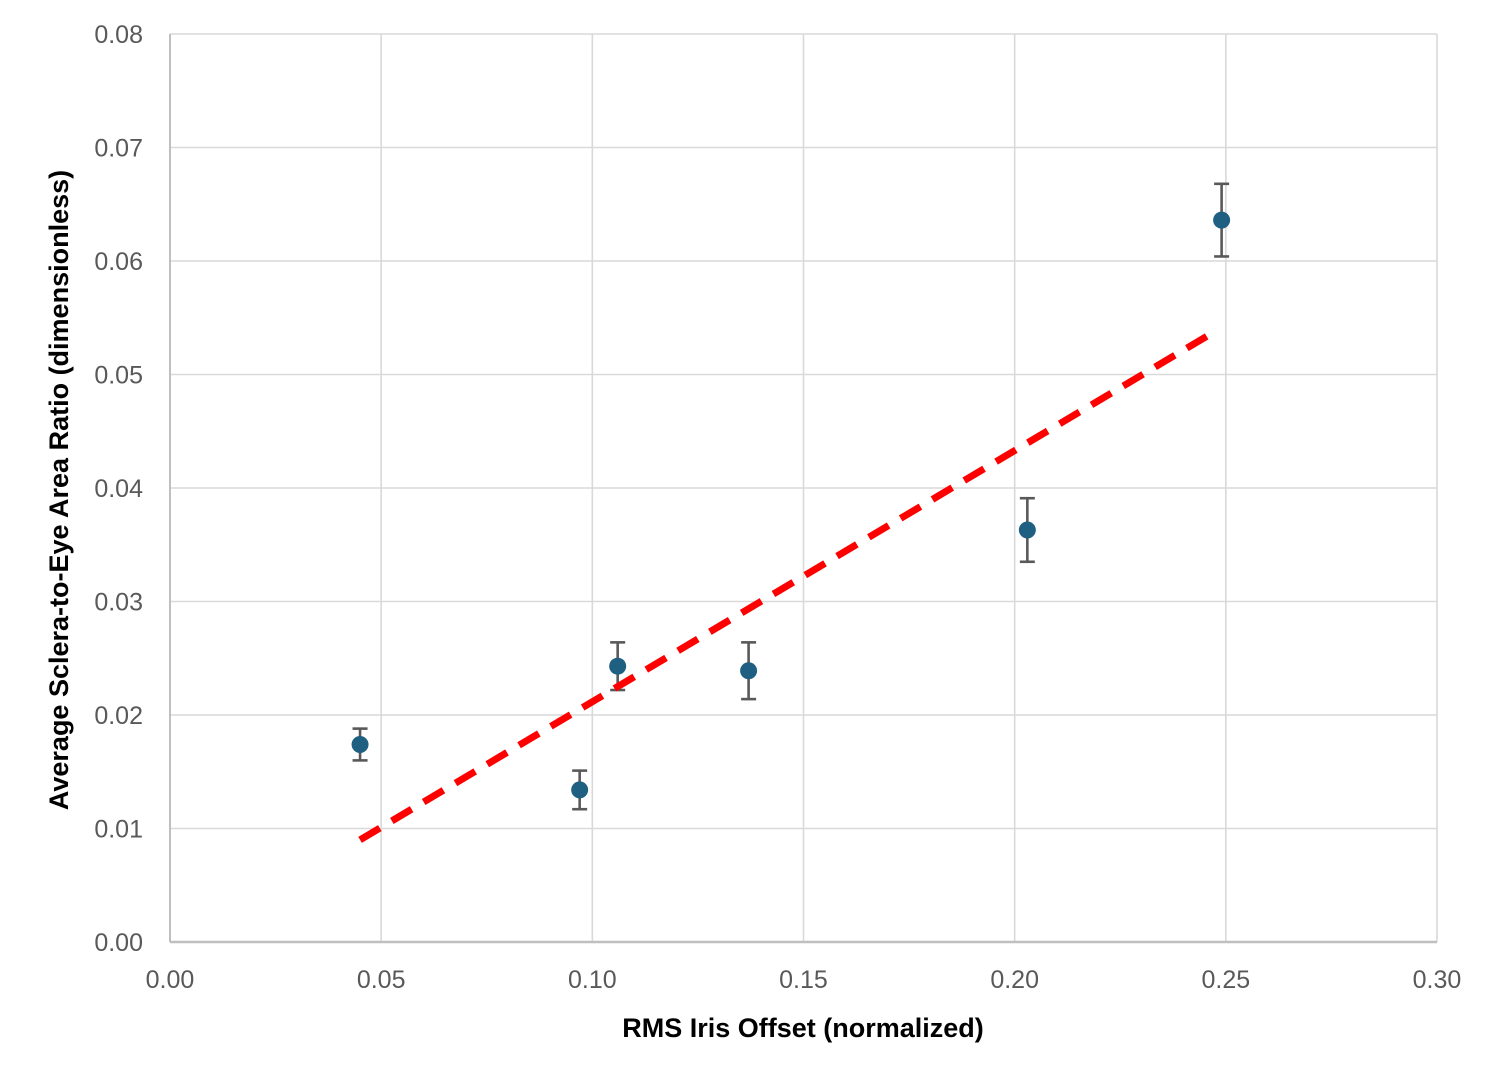  I want to click on y-tick-label: 0.00, so click(118, 943).